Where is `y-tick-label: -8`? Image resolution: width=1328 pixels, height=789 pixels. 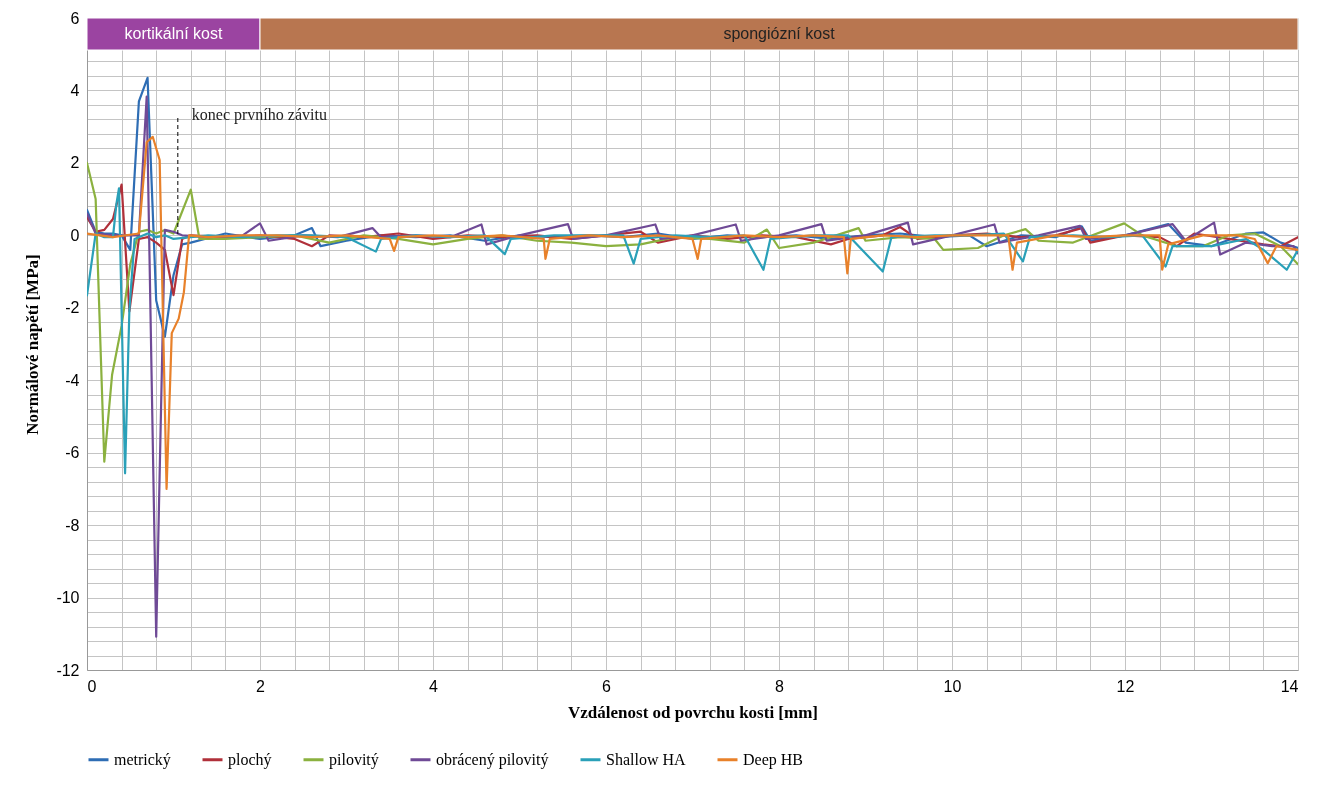 y-tick-label: -8 is located at coordinates (72, 525).